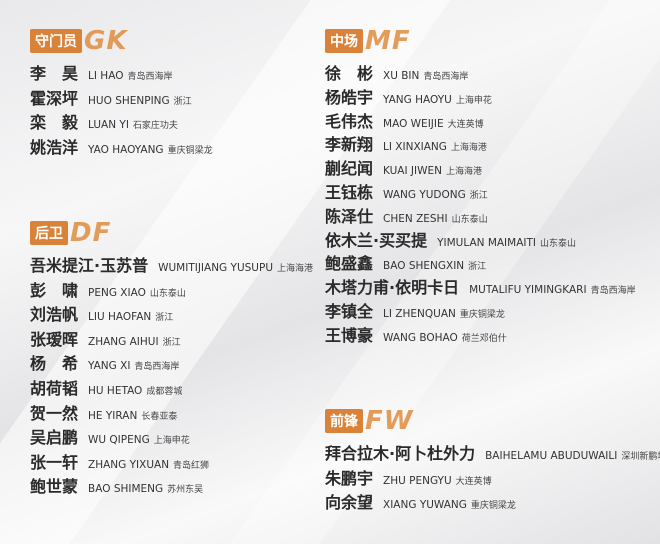 The image size is (660, 544). I want to click on section-header: 守门员 GK, so click(121, 41).